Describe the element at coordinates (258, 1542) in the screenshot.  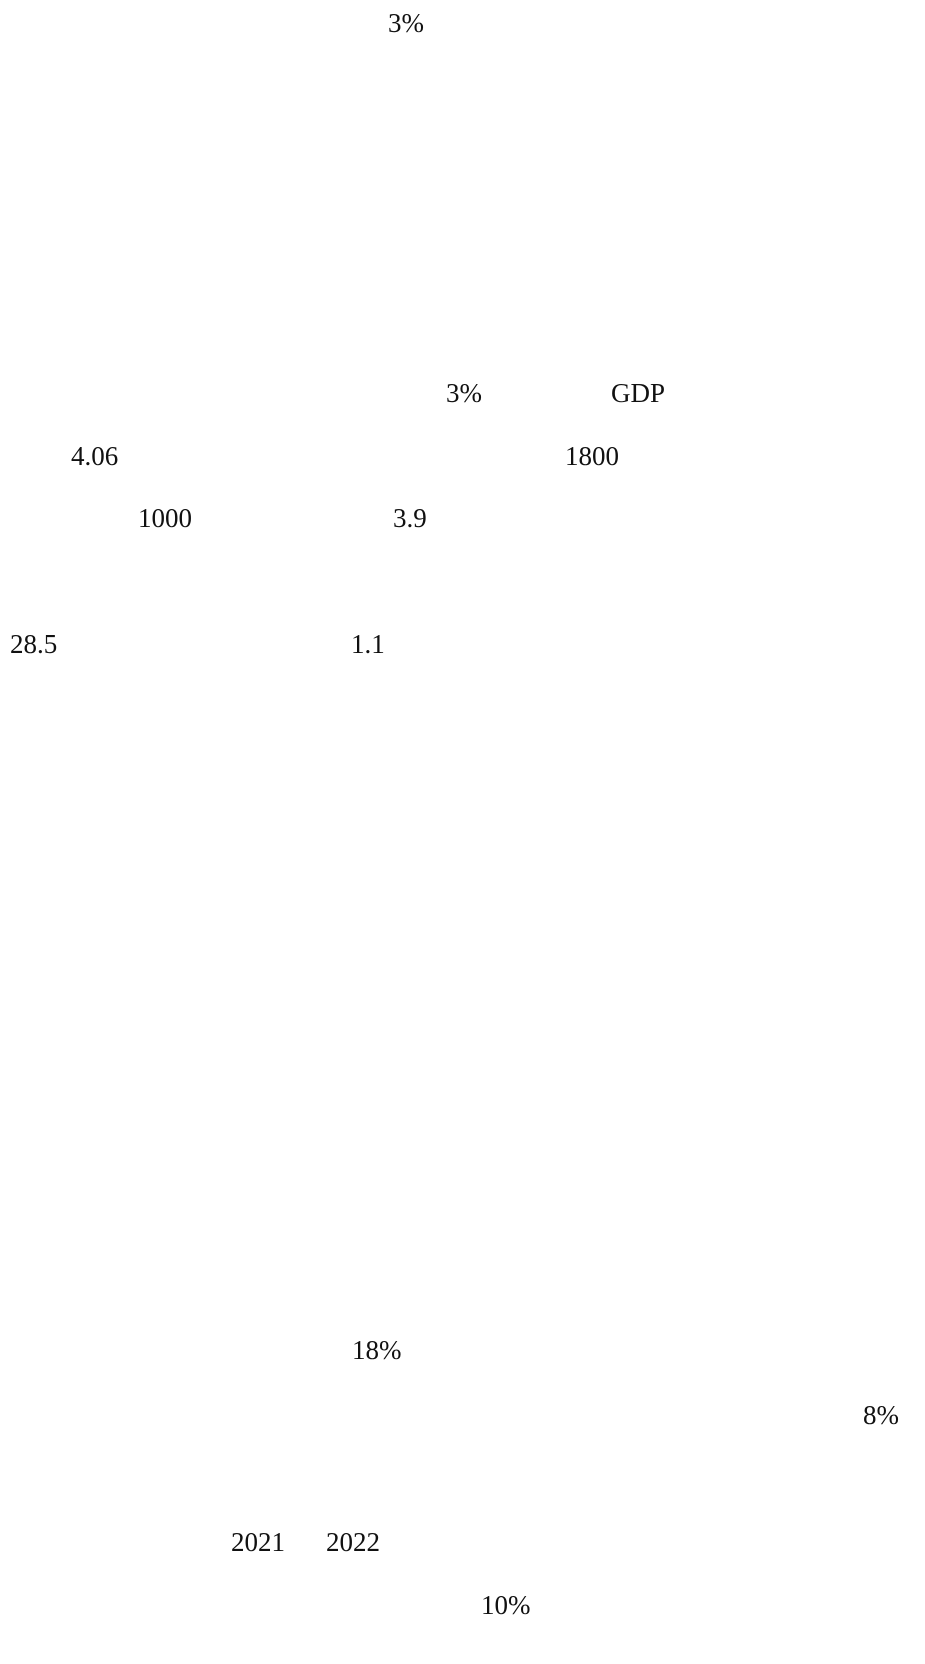
I see `text-year: 2021` at that location.